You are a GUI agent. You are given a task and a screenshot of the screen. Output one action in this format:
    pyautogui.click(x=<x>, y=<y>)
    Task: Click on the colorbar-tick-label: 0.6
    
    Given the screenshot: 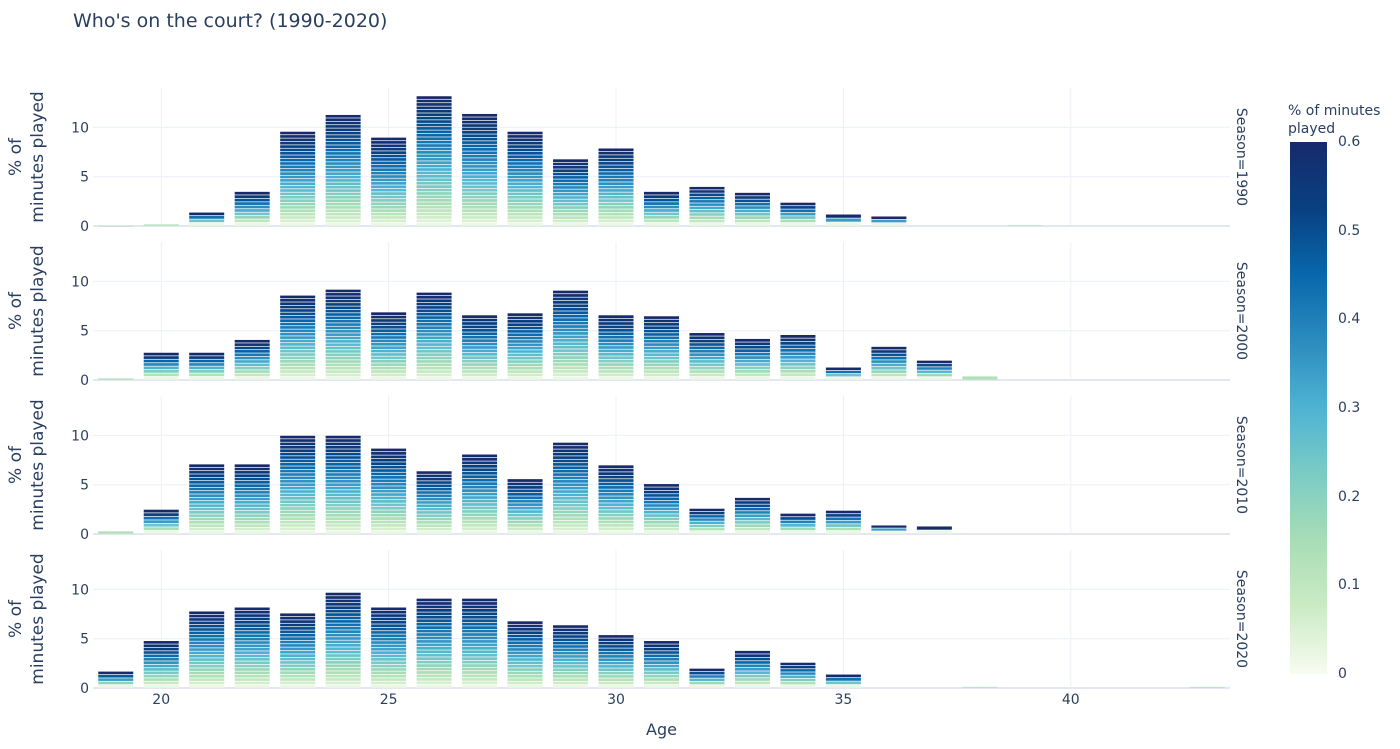 What is the action you would take?
    pyautogui.click(x=1349, y=142)
    